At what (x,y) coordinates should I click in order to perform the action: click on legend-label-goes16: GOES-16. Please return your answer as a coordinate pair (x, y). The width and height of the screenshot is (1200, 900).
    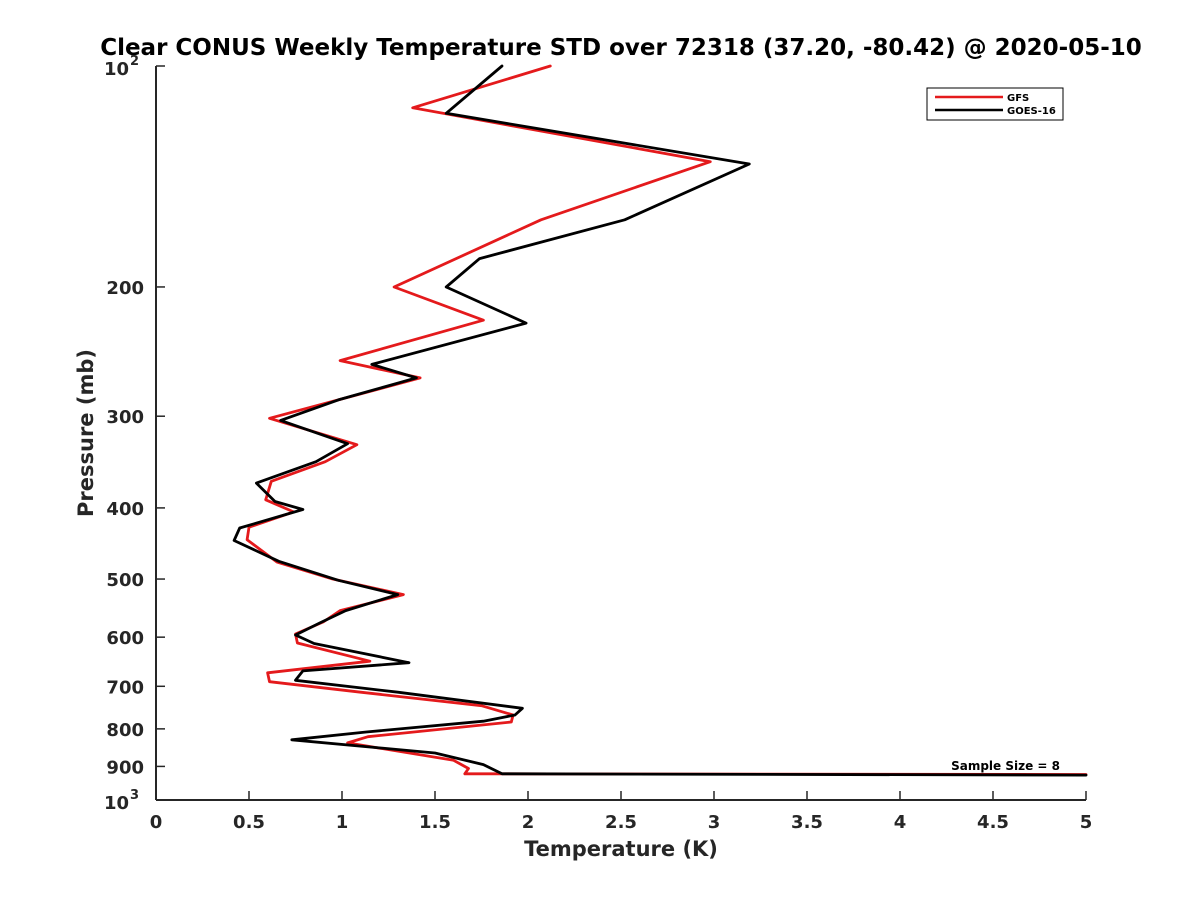
    Looking at the image, I should click on (1031, 111).